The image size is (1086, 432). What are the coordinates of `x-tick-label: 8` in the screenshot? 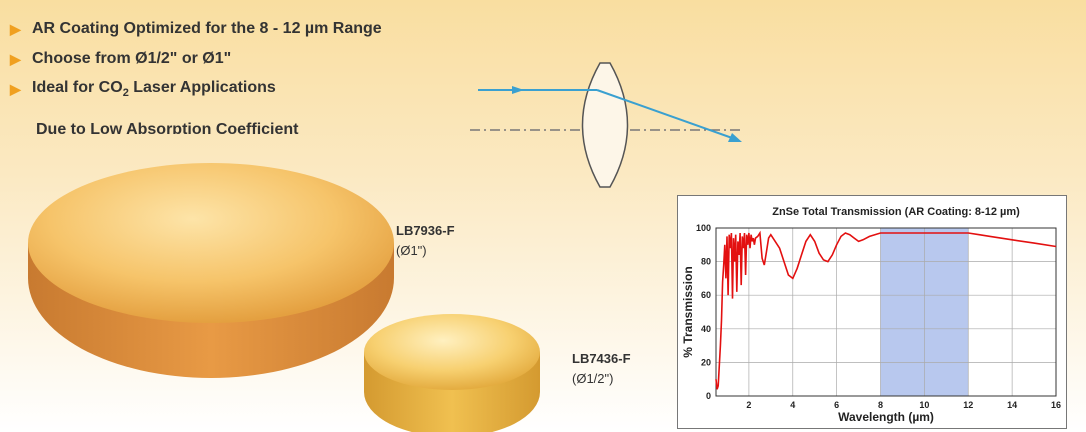 It's located at (880, 405).